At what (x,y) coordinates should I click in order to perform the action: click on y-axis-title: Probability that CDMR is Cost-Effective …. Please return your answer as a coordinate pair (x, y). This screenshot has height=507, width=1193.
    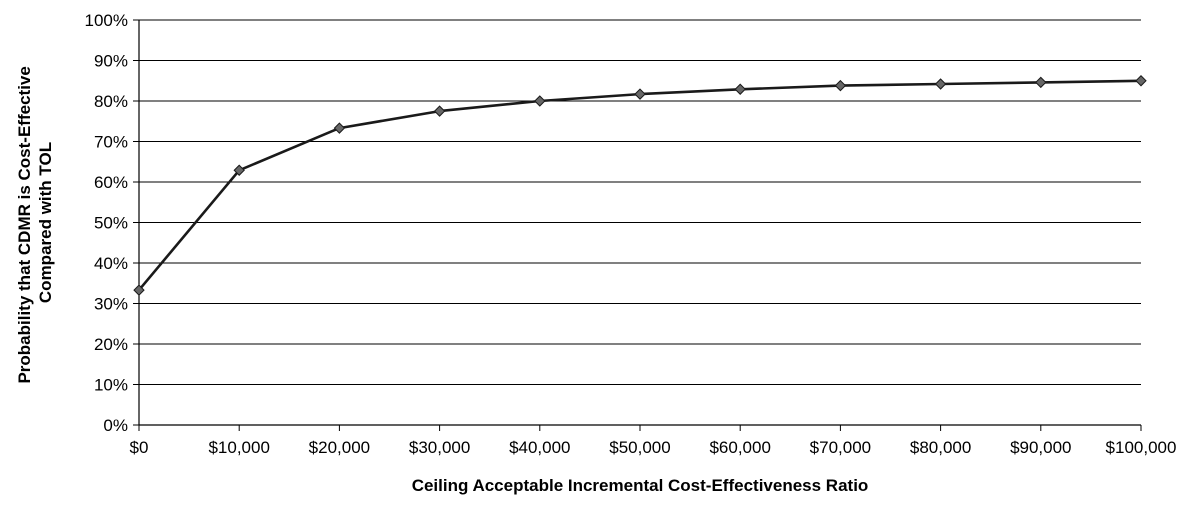
    Looking at the image, I should click on (35, 222).